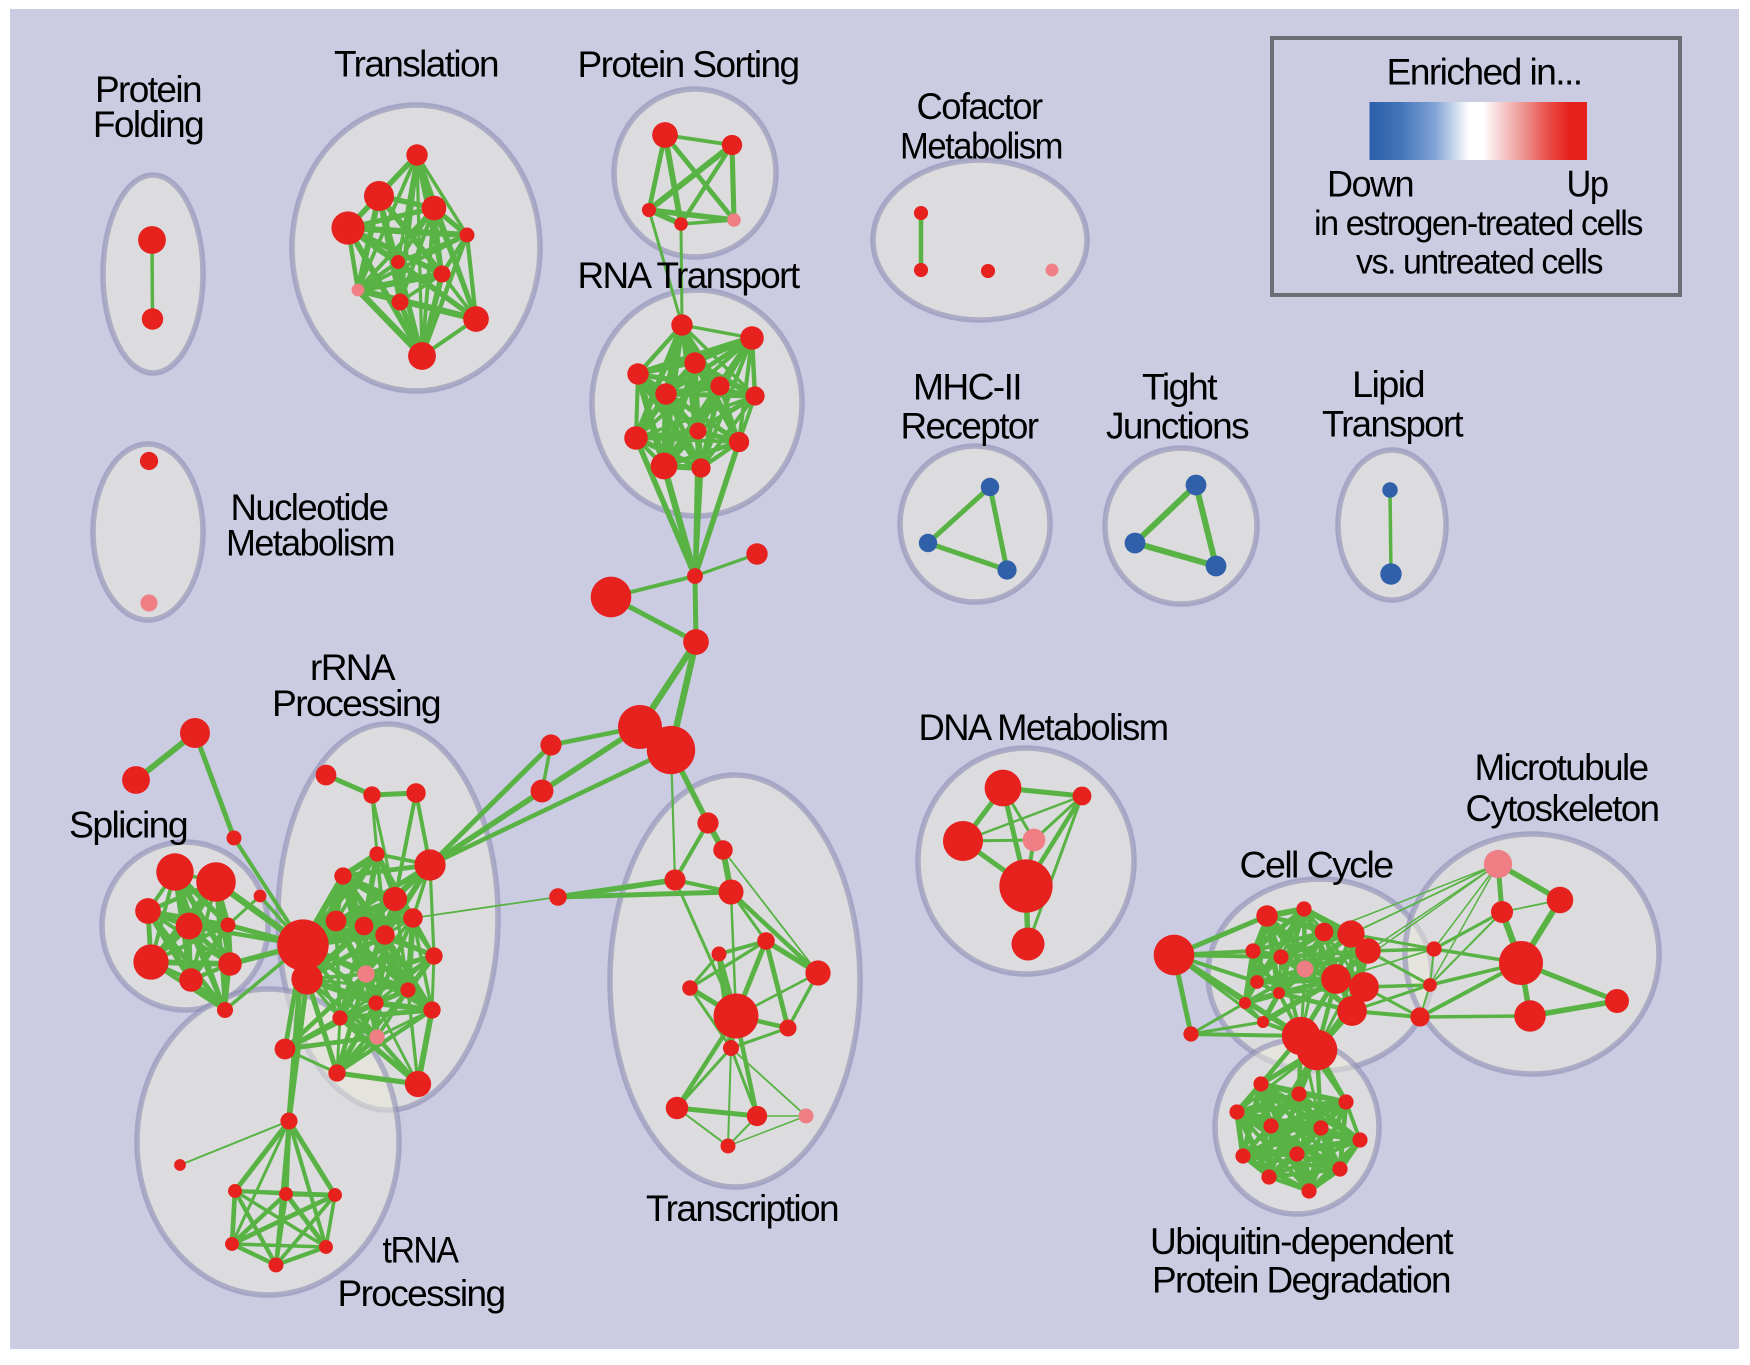 Image resolution: width=1750 pixels, height=1365 pixels. I want to click on svg-text: Tight, so click(1180, 387).